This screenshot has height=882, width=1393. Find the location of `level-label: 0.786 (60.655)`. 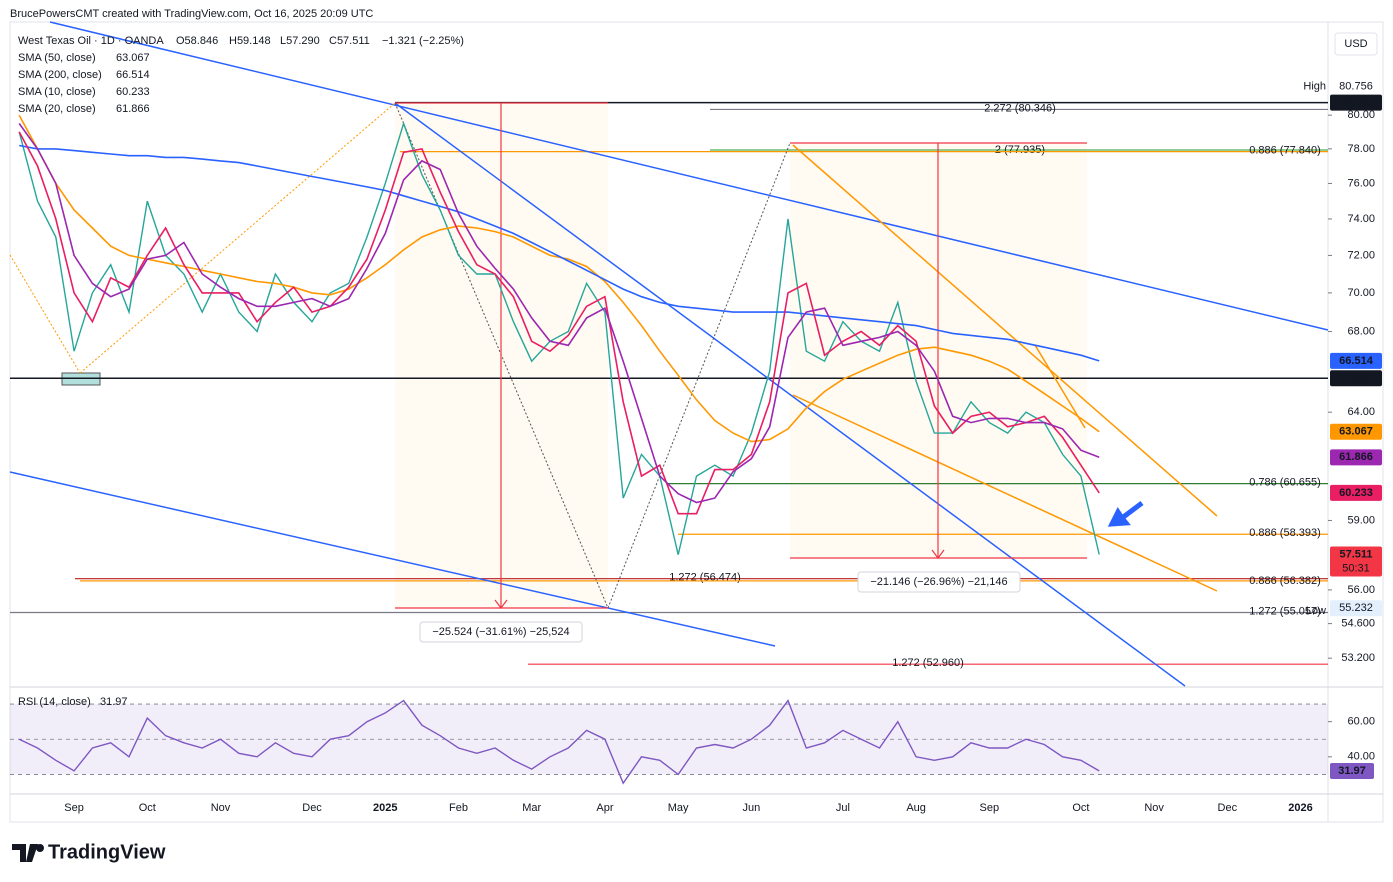

level-label: 0.786 (60.655) is located at coordinates (1285, 483).